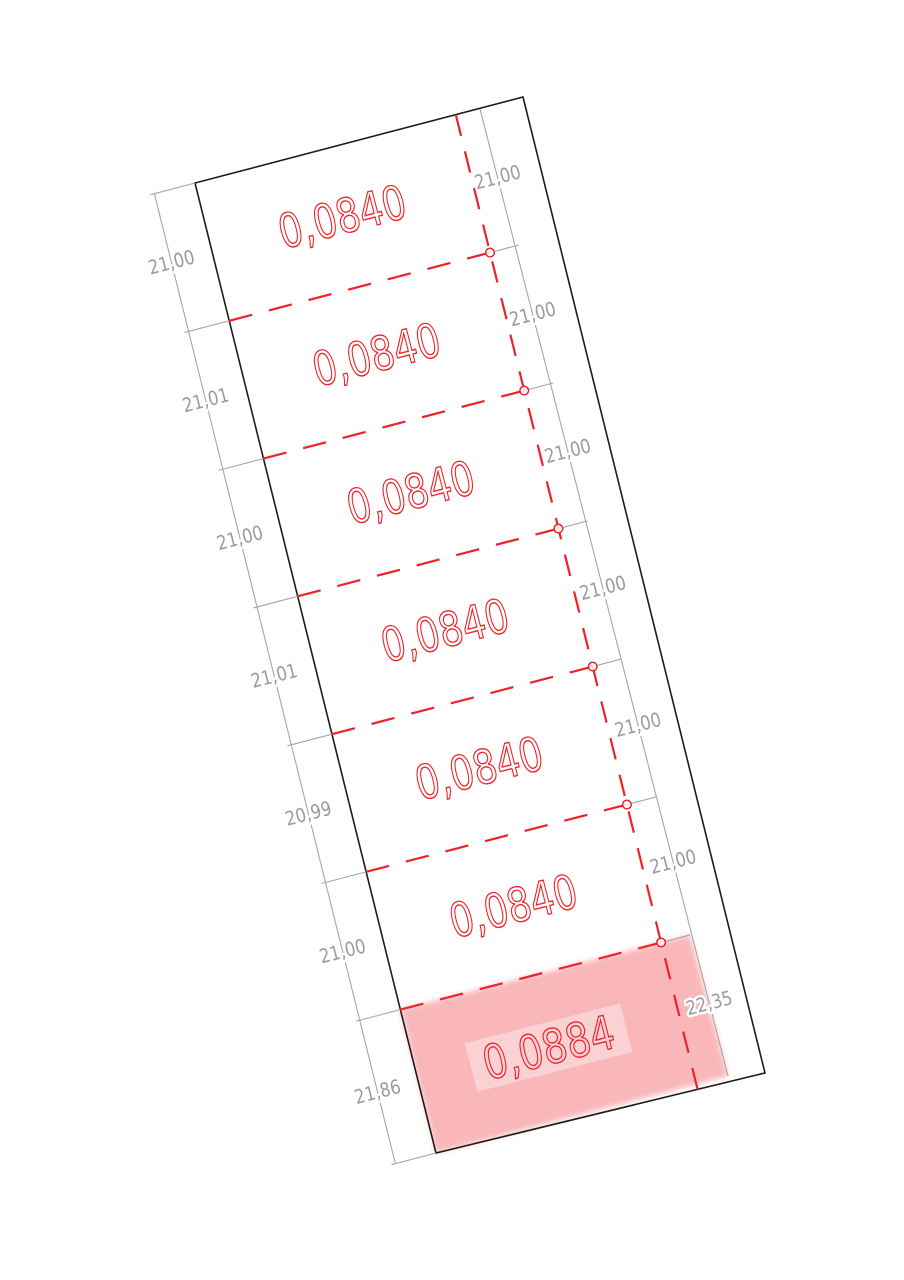  What do you see at coordinates (308, 814) in the screenshot?
I see `dimension-label-left: 20,99` at bounding box center [308, 814].